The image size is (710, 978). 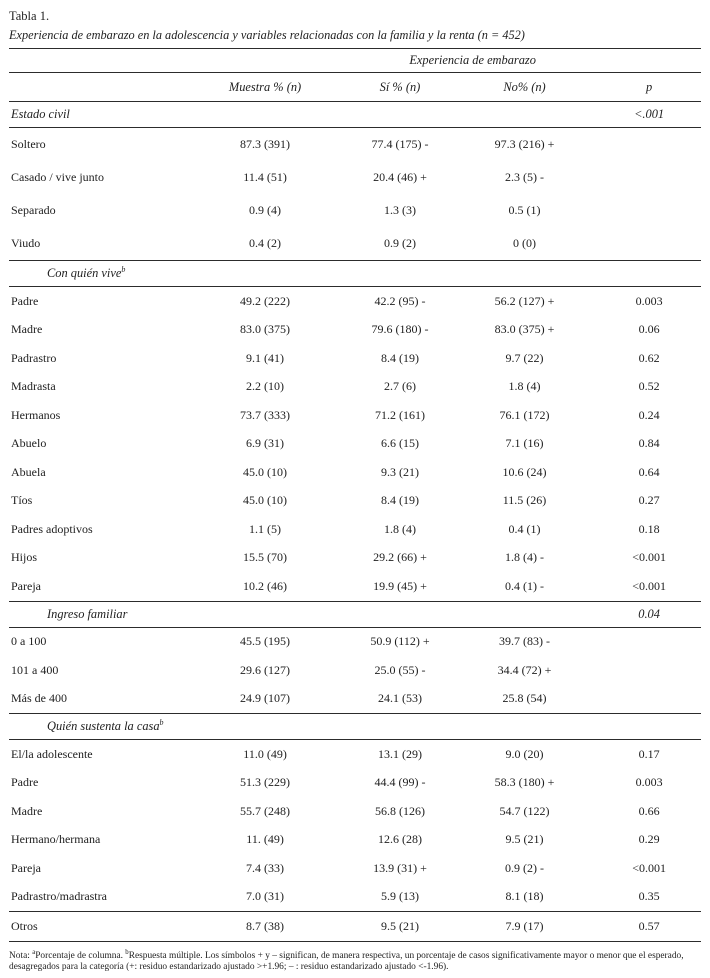 What do you see at coordinates (355, 114) in the screenshot?
I see `section-header-row: Estado civil <.001` at bounding box center [355, 114].